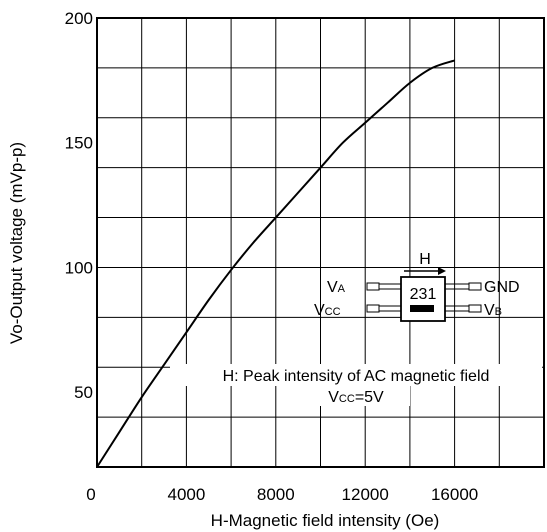 This screenshot has width=547, height=532. I want to click on note-line-1: H: Peak intensity of AC magnetic field, so click(356, 376).